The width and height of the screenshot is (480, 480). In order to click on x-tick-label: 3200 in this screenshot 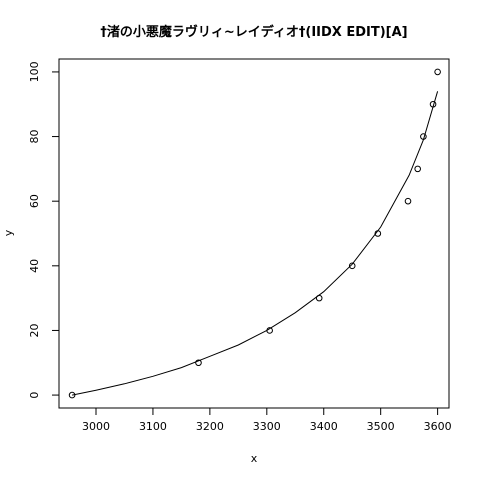, I will do `click(210, 426)`.